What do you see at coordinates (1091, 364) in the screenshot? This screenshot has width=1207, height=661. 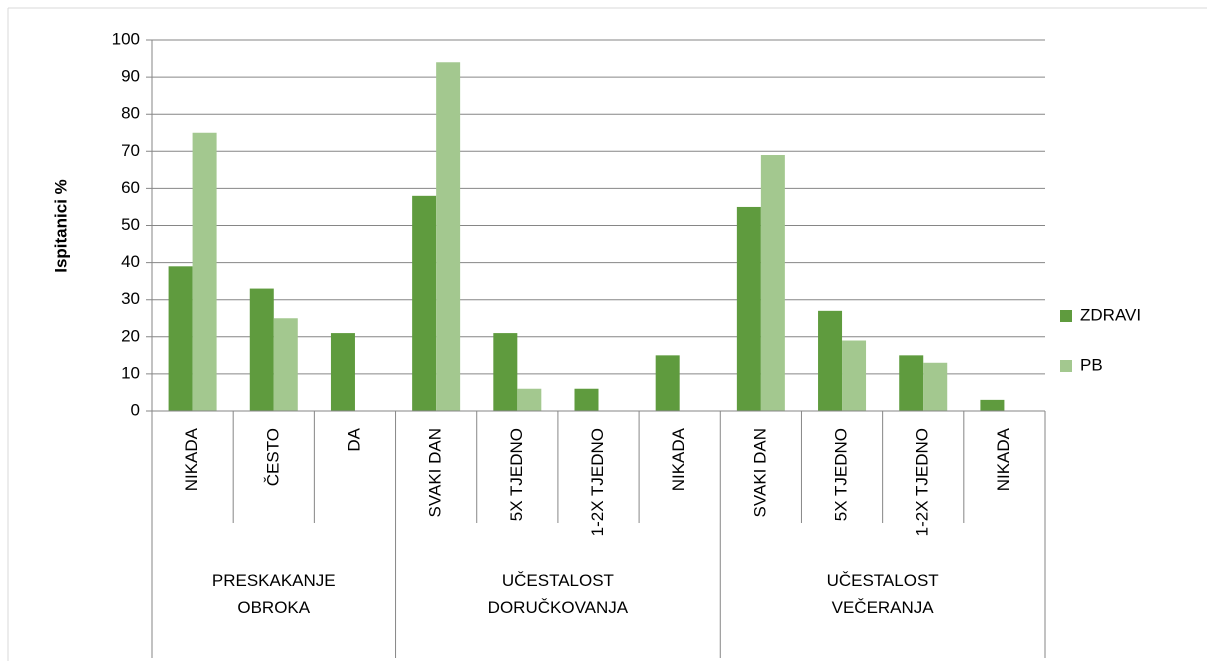 I see `legend-label: PB` at bounding box center [1091, 364].